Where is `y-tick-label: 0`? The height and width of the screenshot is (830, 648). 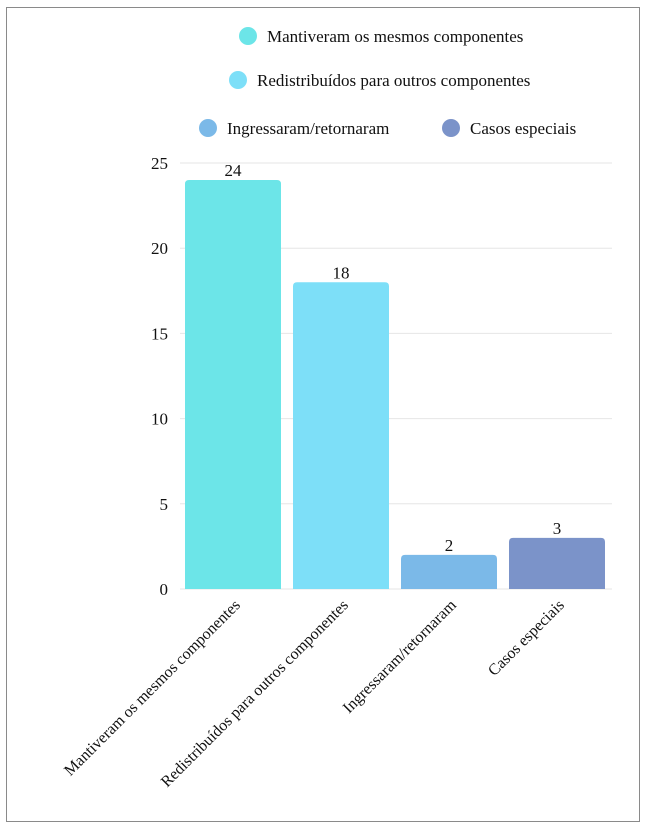
y-tick-label: 0 is located at coordinates (164, 589).